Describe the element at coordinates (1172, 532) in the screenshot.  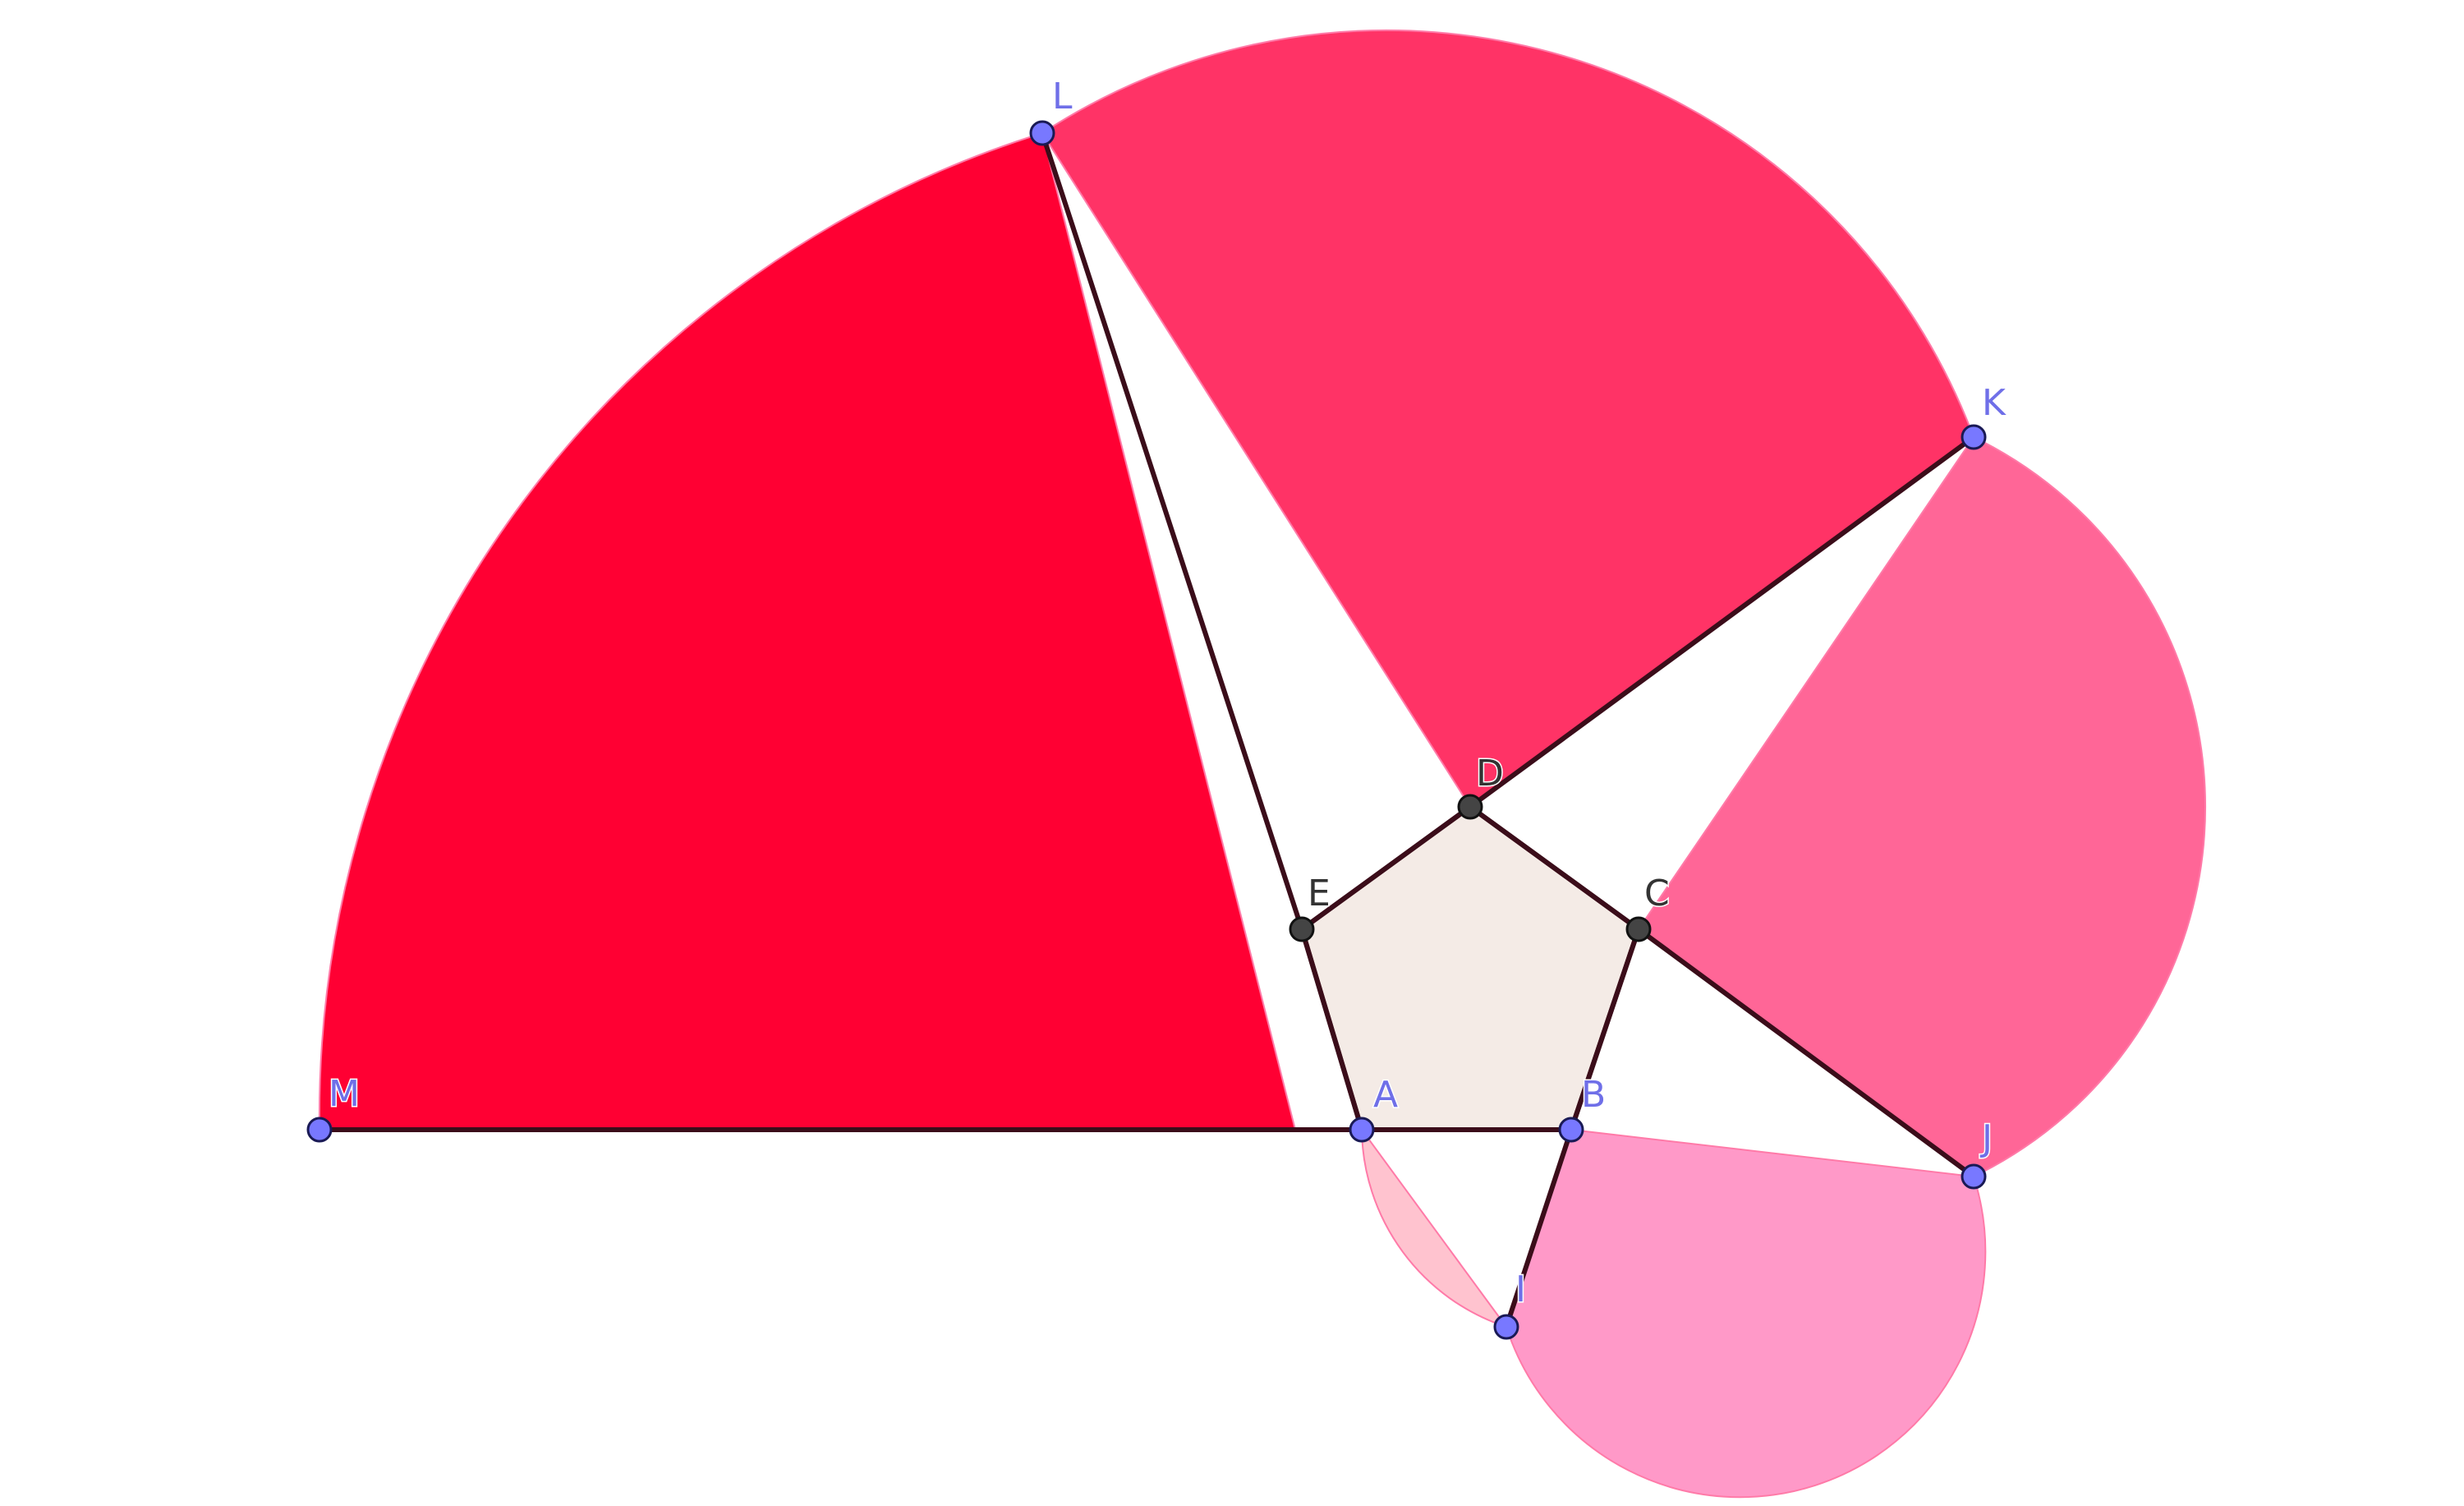
I see `segment-el` at that location.